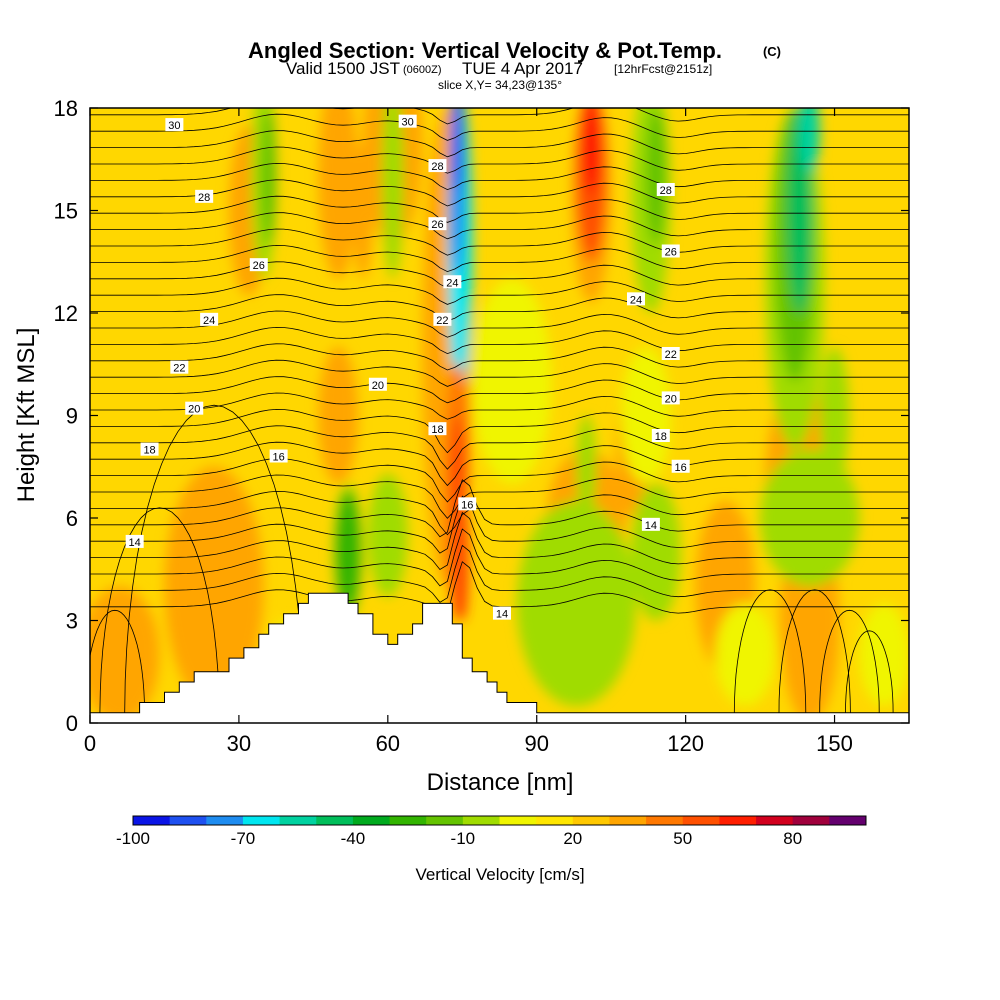 The height and width of the screenshot is (1000, 1000). I want to click on y-tick-label: 15, so click(66, 211).